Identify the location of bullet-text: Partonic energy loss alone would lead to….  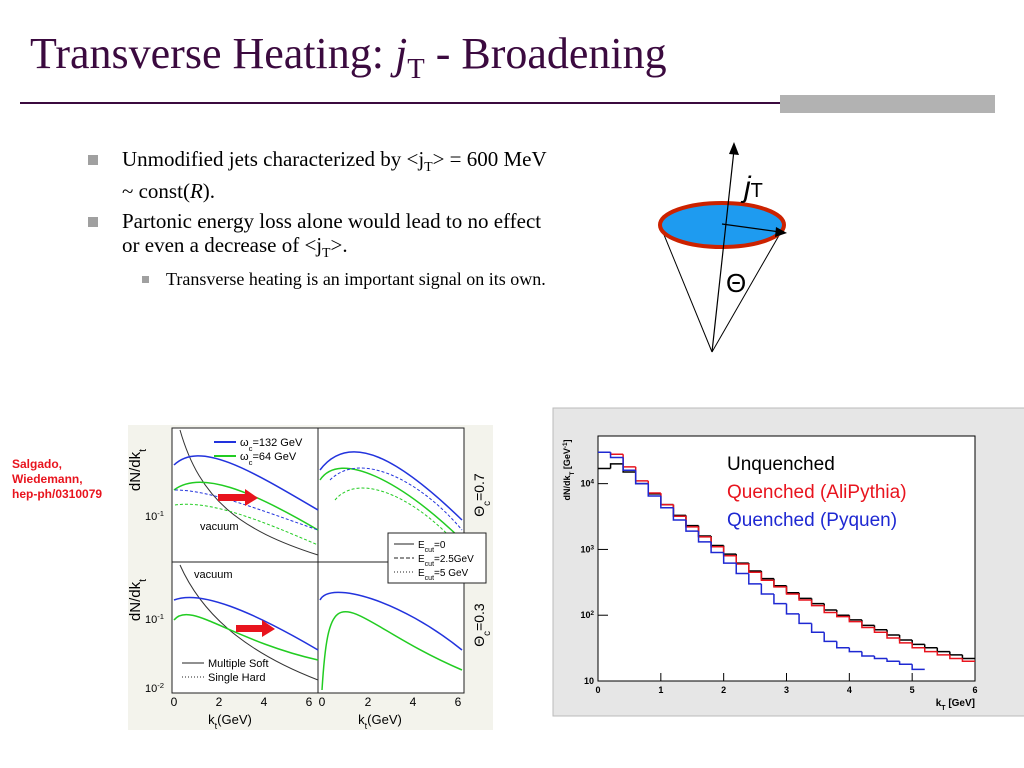
(332, 233).